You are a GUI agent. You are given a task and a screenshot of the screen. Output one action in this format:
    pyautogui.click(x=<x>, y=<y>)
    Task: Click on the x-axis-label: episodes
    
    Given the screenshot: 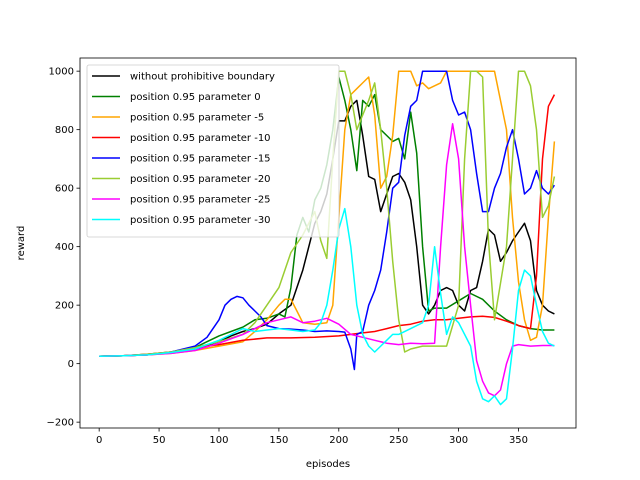 What is the action you would take?
    pyautogui.click(x=328, y=464)
    